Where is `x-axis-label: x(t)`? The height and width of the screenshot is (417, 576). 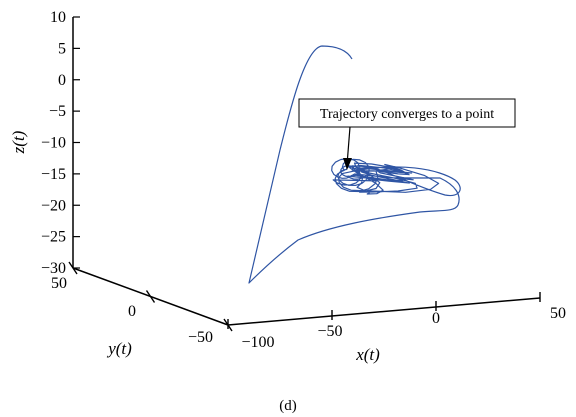 x-axis-label: x(t) is located at coordinates (367, 354).